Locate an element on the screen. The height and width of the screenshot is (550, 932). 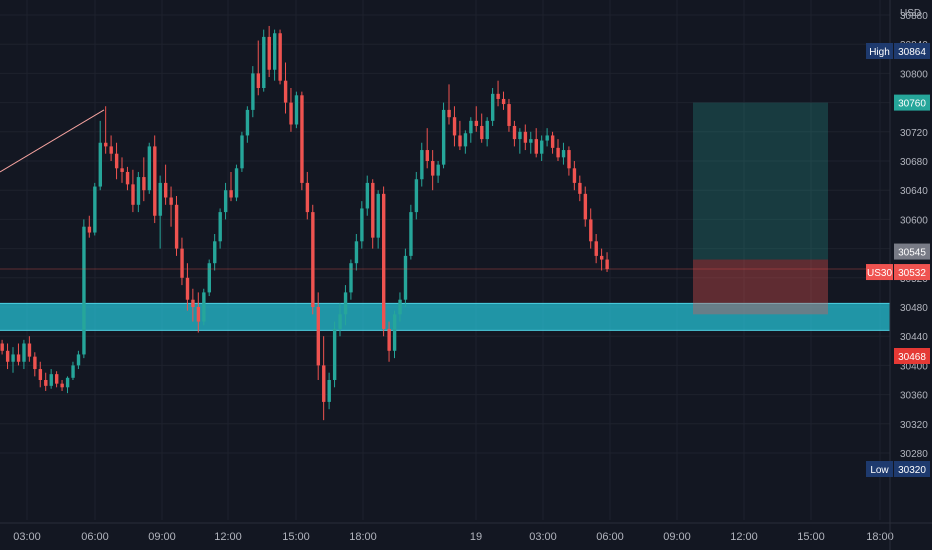
trend-line is located at coordinates (52, 141).